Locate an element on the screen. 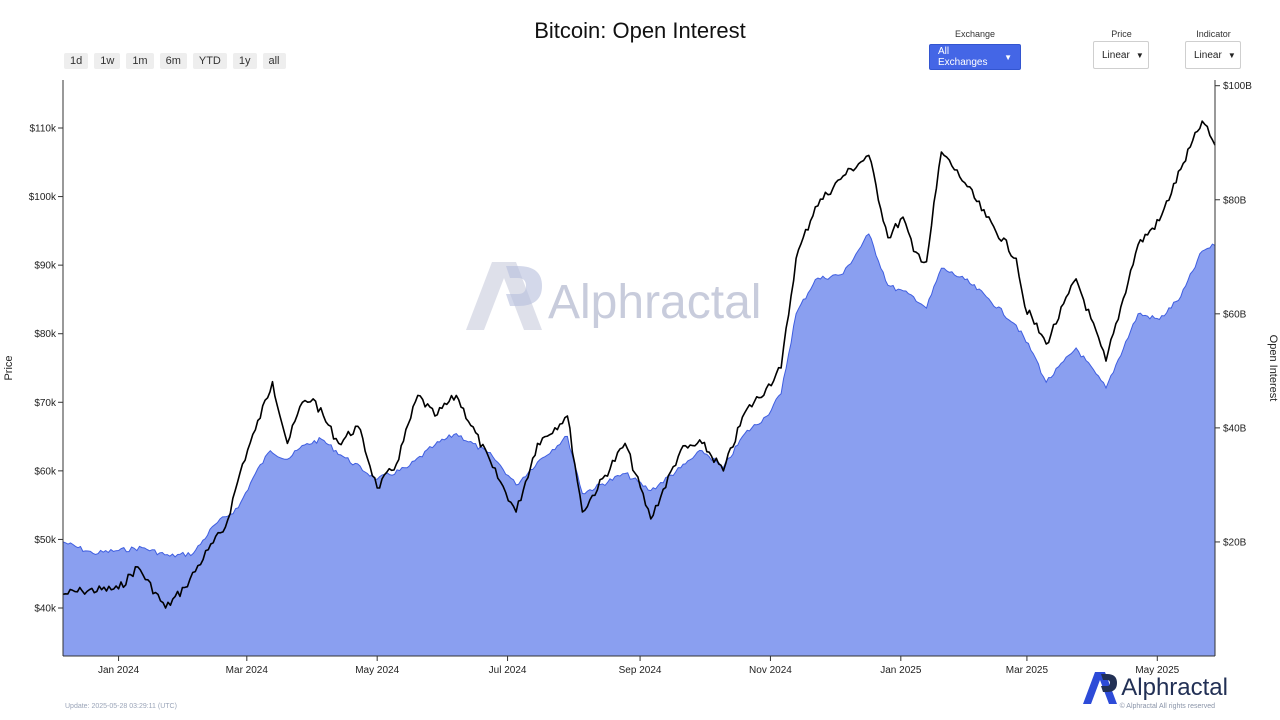  copyright-text: © Alphractal All rights reserved is located at coordinates (1167, 706).